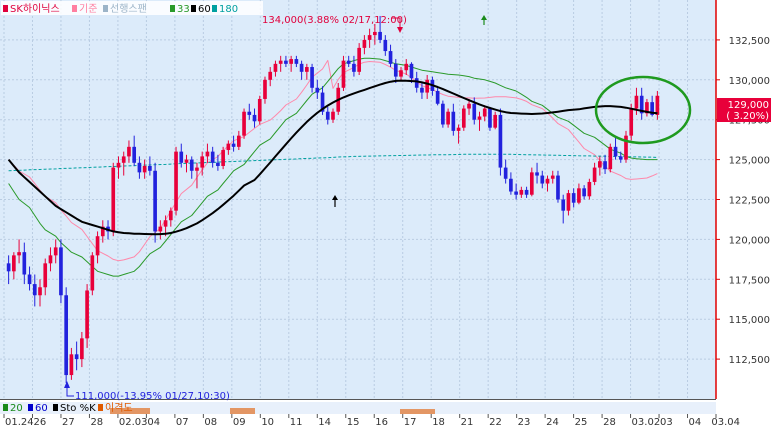 The image size is (773, 427). Describe the element at coordinates (296, 422) in the screenshot. I see `x-tick-label: 11` at that location.